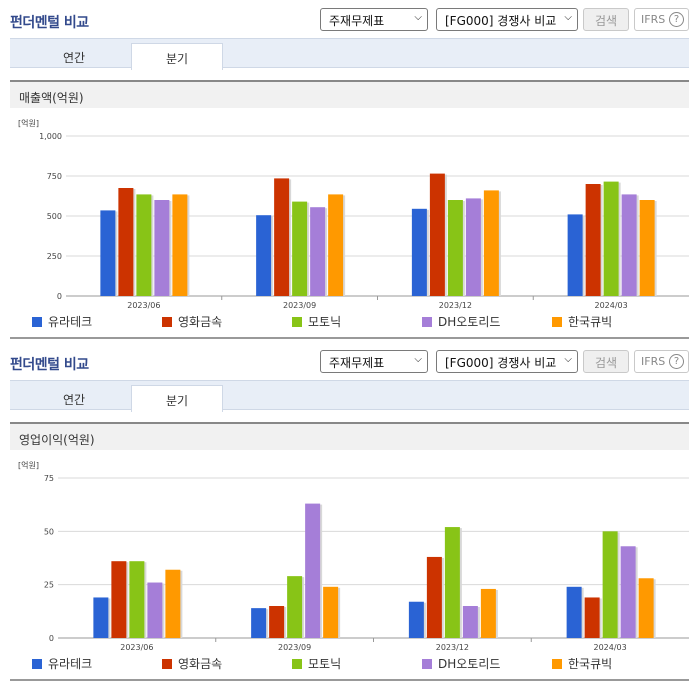 Image resolution: width=696 pixels, height=684 pixels. Describe the element at coordinates (54, 216) in the screenshot. I see `y-tick-label: 500` at that location.